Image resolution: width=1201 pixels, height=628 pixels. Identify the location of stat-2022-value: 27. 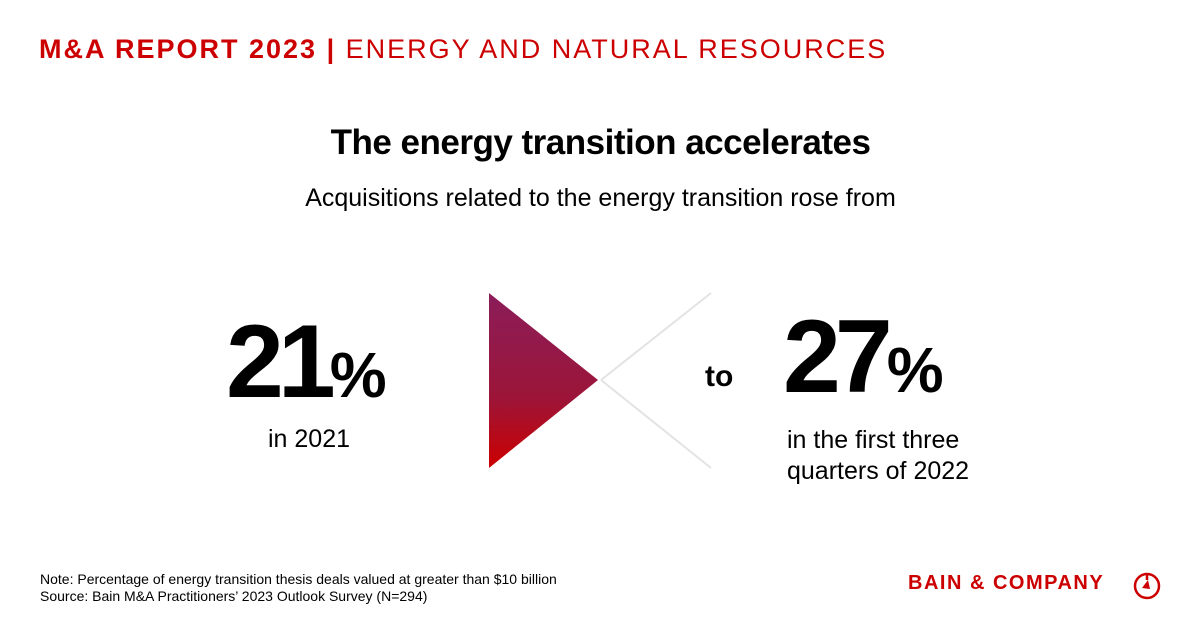
(838, 357).